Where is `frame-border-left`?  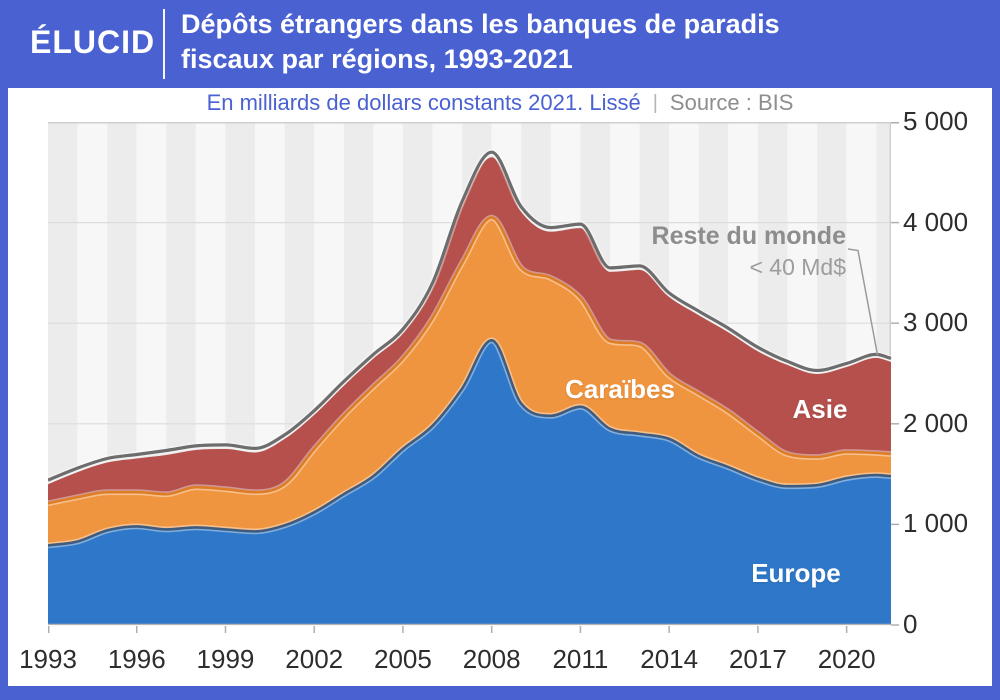
frame-border-left is located at coordinates (4, 387).